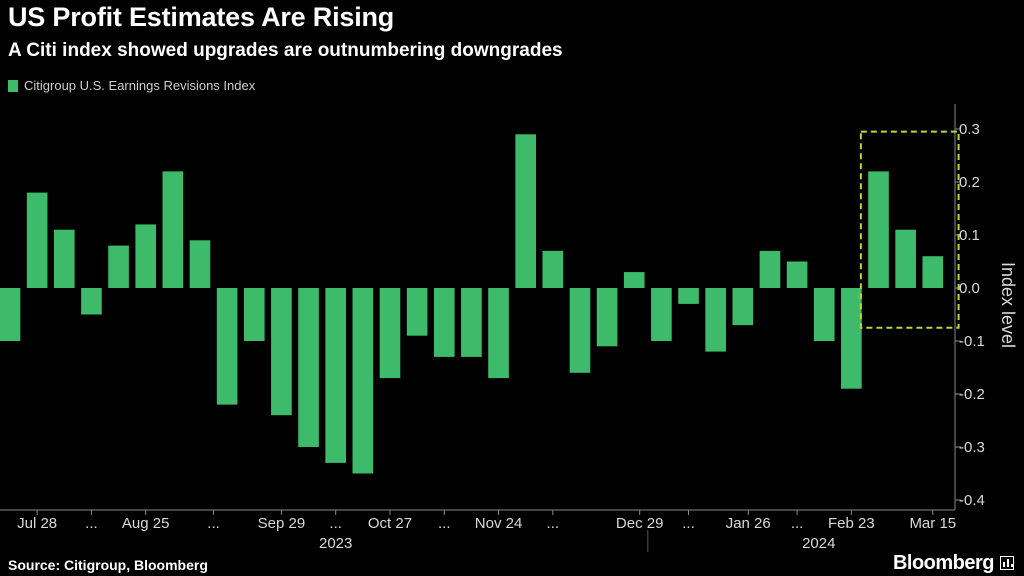 The image size is (1024, 576). Describe the element at coordinates (1007, 563) in the screenshot. I see `chart-icon` at that location.